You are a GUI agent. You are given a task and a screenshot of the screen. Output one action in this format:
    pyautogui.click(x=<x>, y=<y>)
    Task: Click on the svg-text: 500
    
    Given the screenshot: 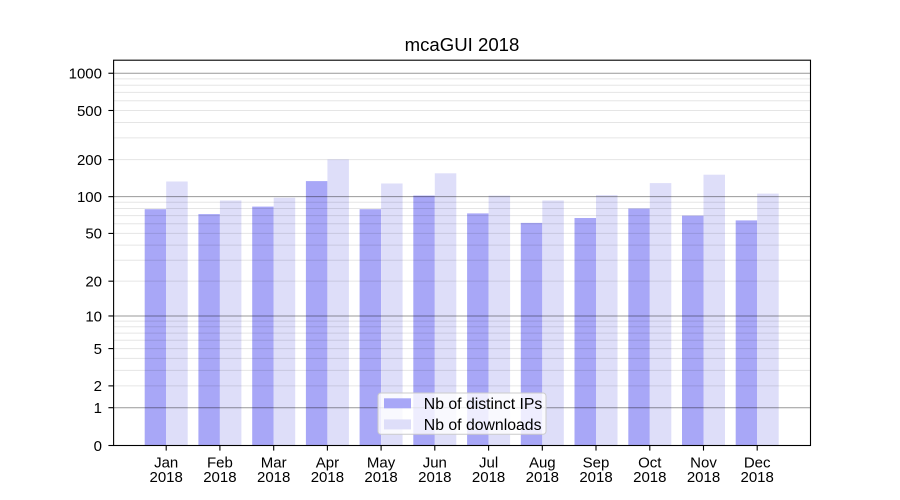 What is the action you would take?
    pyautogui.click(x=89, y=111)
    